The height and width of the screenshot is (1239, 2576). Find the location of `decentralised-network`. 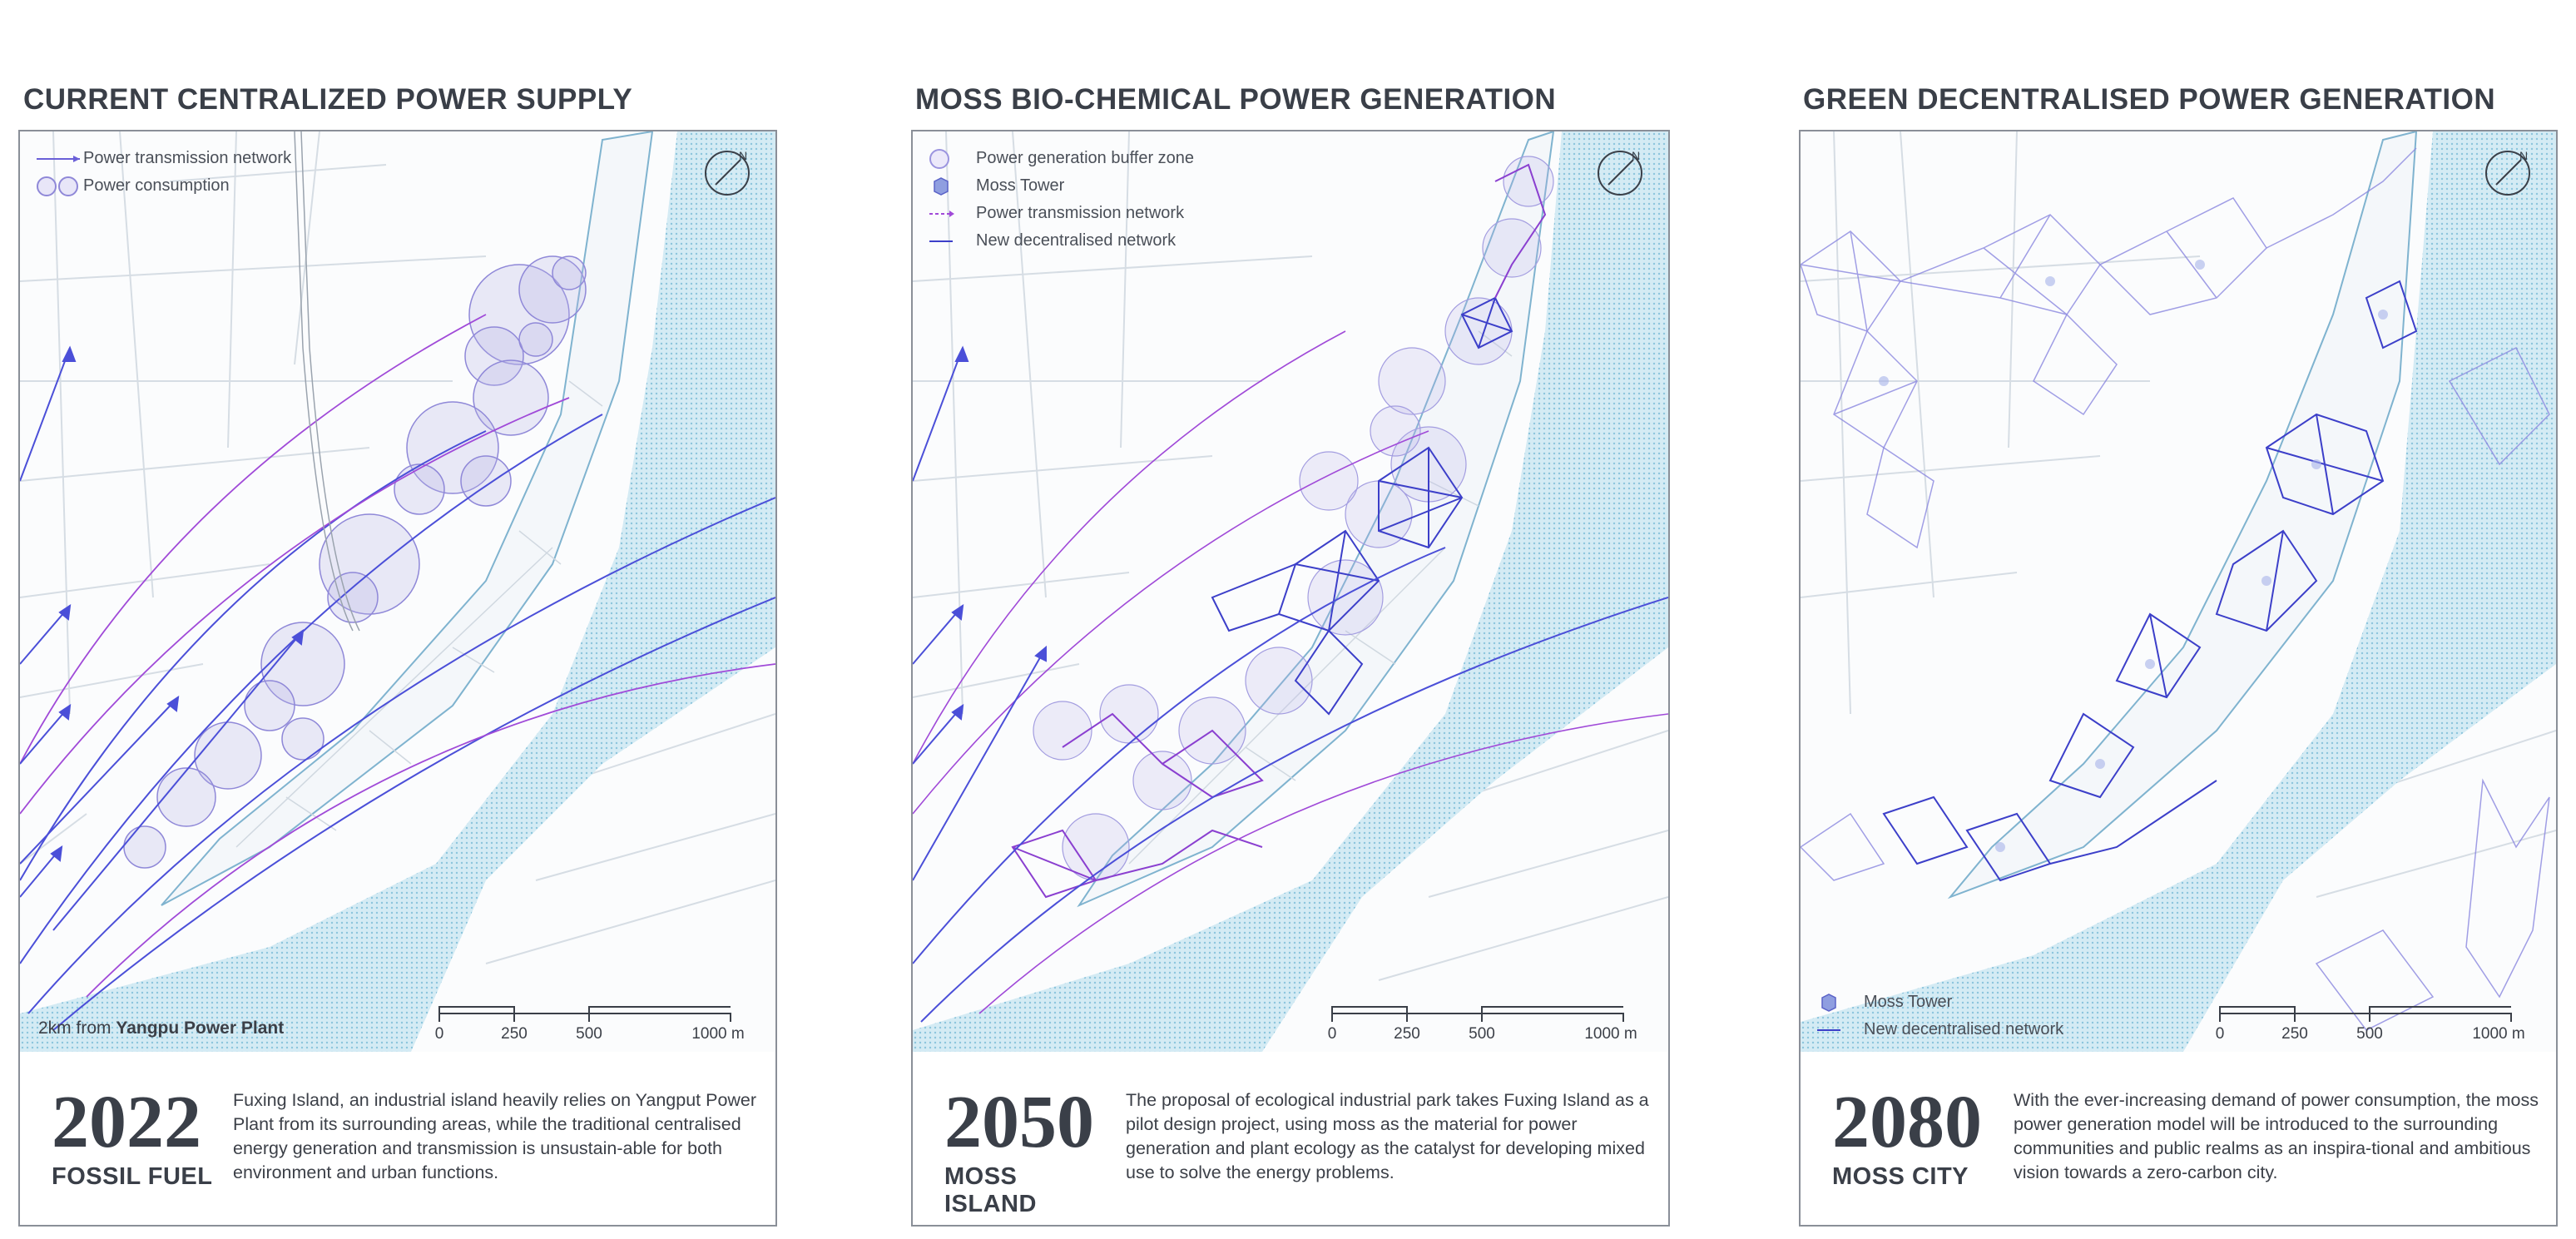

decentralised-network is located at coordinates (1362, 506).